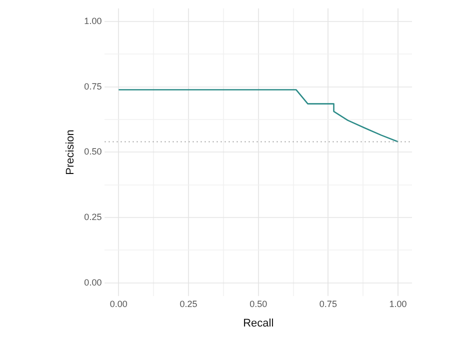 The image size is (474, 338). What do you see at coordinates (93, 217) in the screenshot?
I see `y-tick-label: 0.25` at bounding box center [93, 217].